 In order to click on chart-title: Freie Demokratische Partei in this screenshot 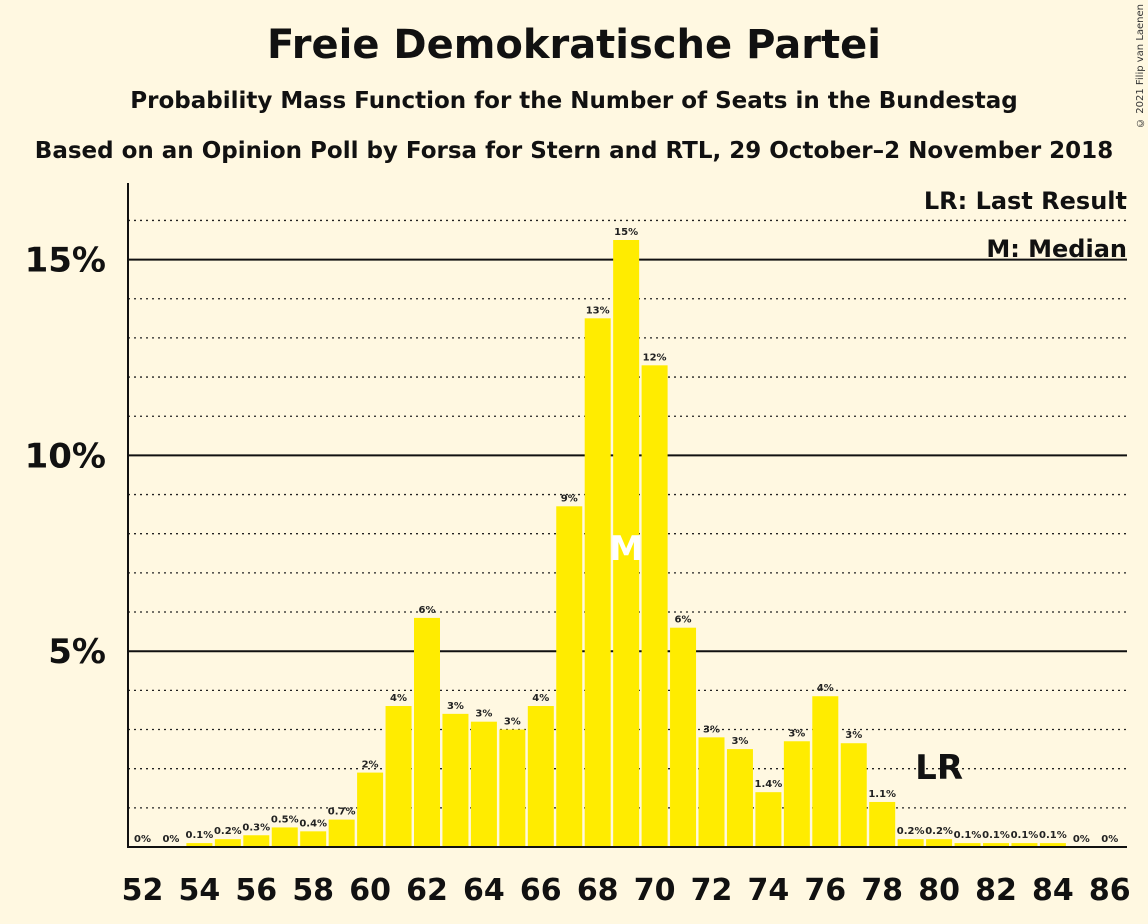, I will do `click(573, 45)`.